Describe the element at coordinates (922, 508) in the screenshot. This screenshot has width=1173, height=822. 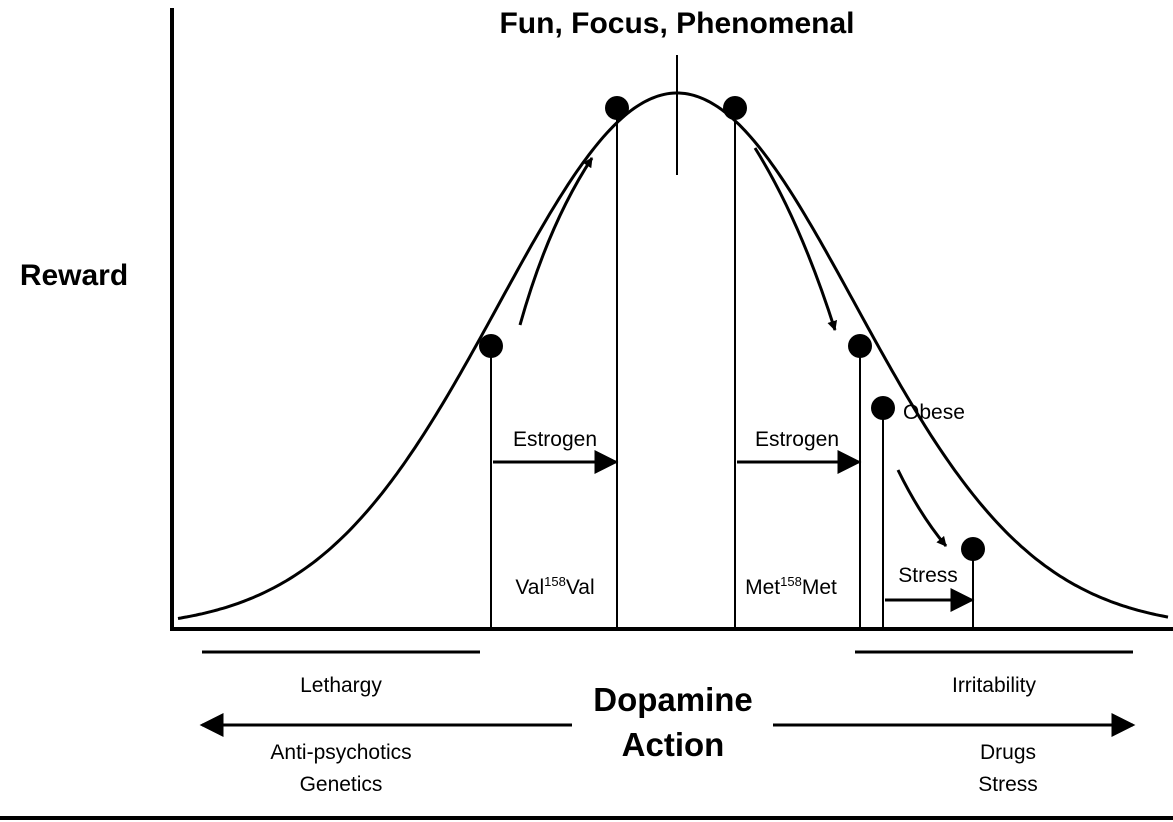
I see `stress-drop-arrow` at that location.